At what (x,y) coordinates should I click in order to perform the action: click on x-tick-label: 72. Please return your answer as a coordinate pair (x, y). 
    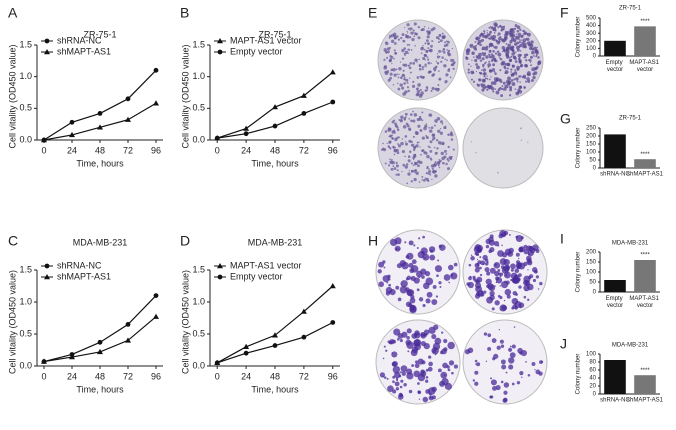
    Looking at the image, I should click on (304, 150).